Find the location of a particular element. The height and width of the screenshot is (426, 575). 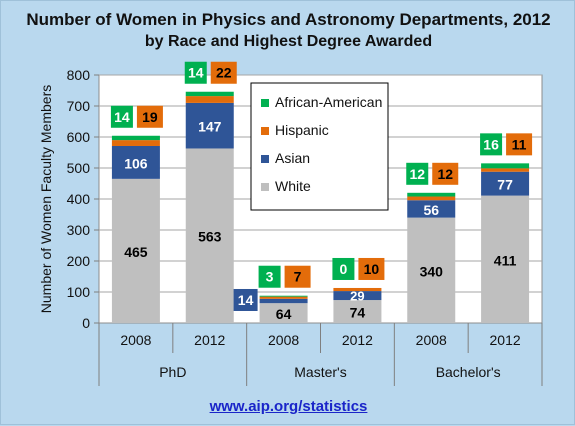

data-label: 11 is located at coordinates (519, 144).